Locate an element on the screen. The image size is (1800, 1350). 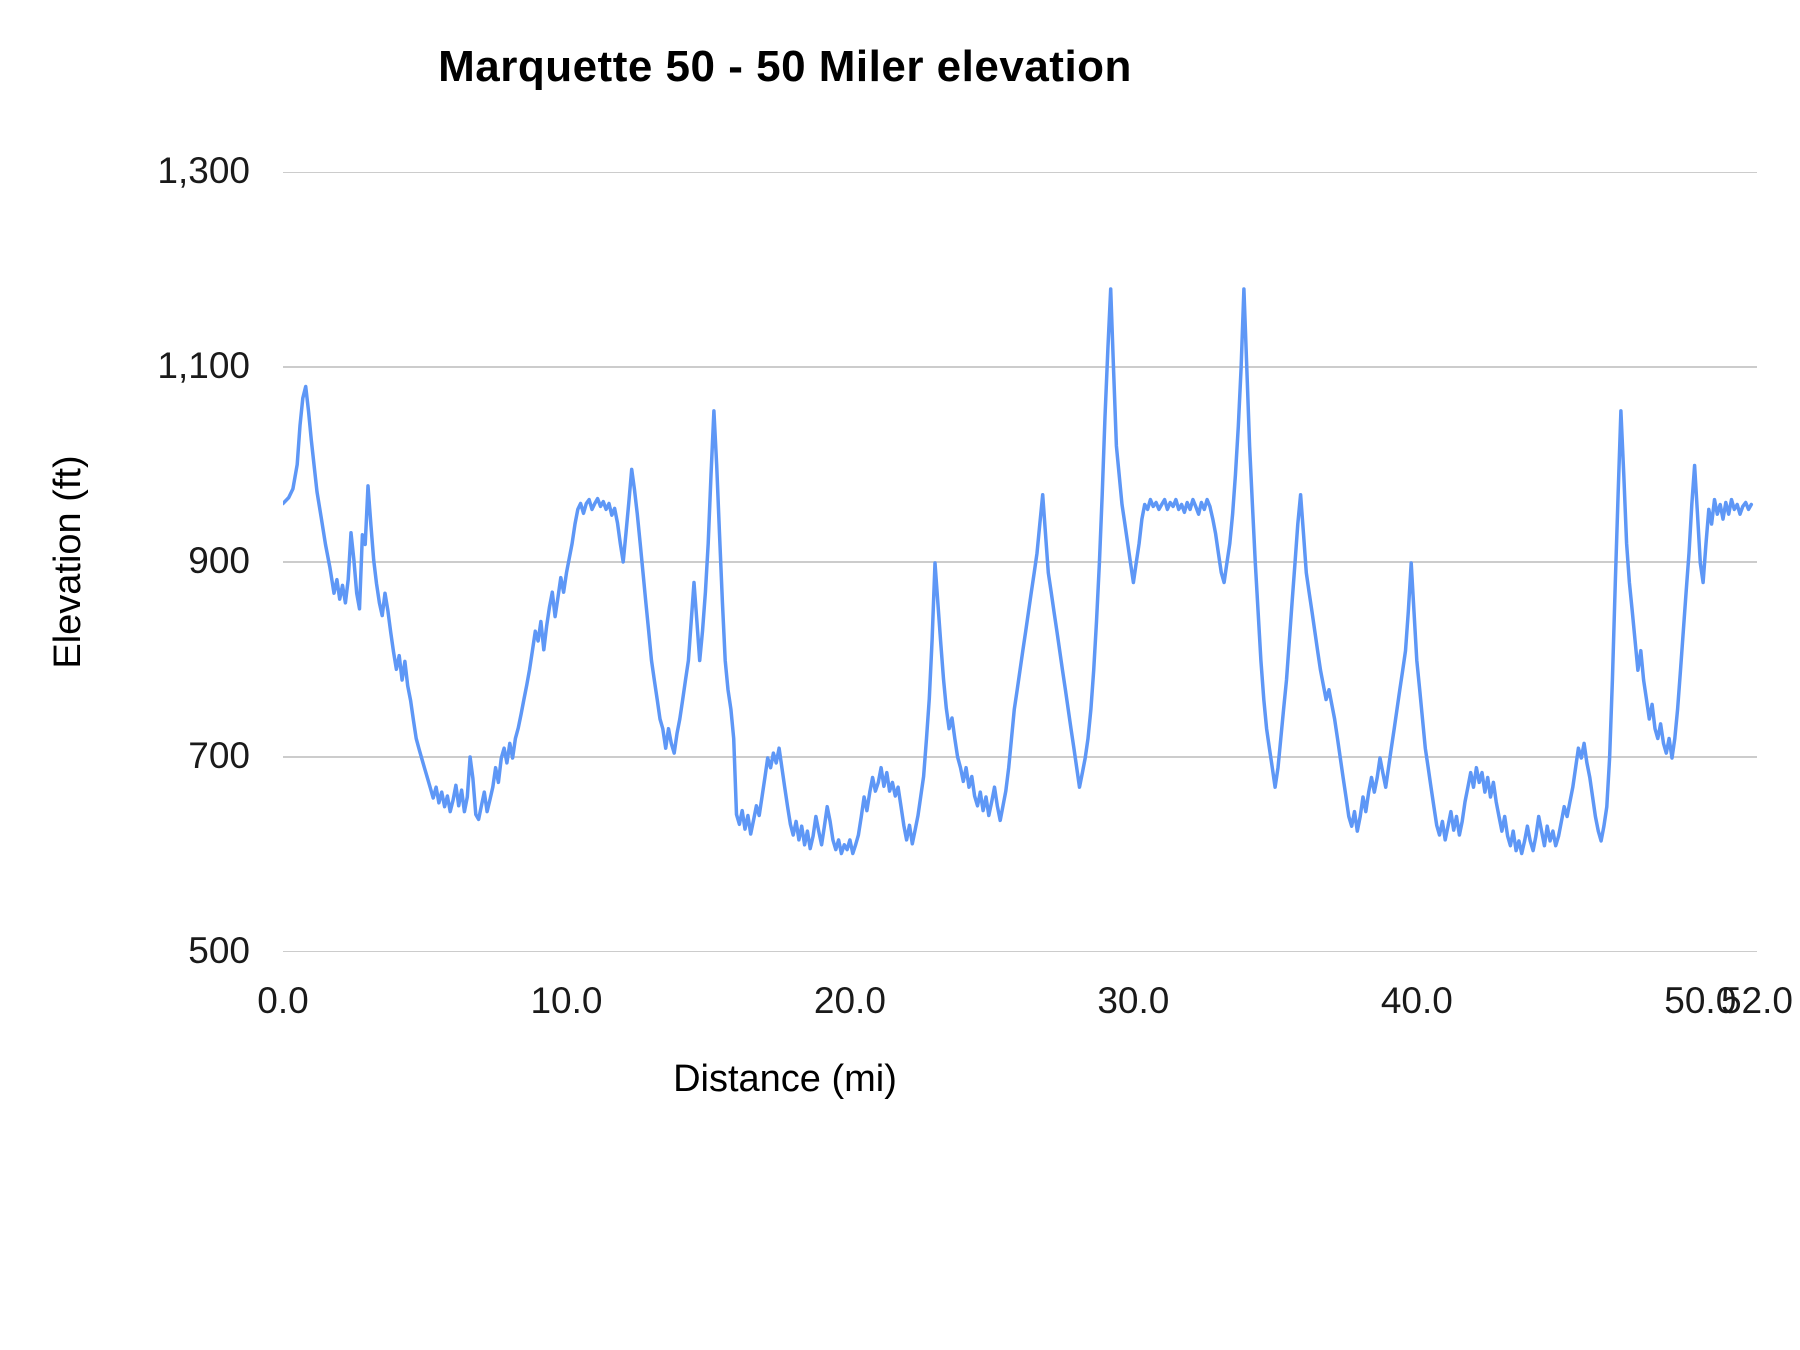
x-tick-label: 0.0 is located at coordinates (283, 1000).